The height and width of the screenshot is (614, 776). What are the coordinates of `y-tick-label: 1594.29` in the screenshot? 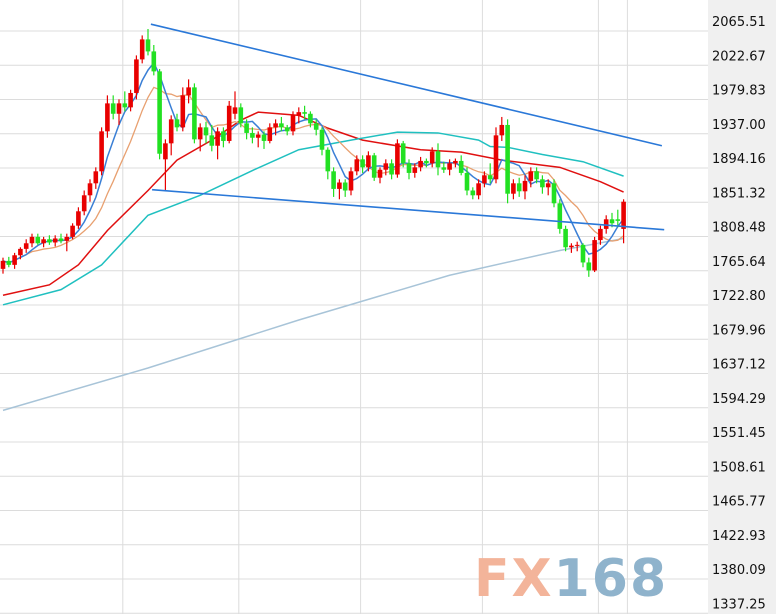 It's located at (739, 399).